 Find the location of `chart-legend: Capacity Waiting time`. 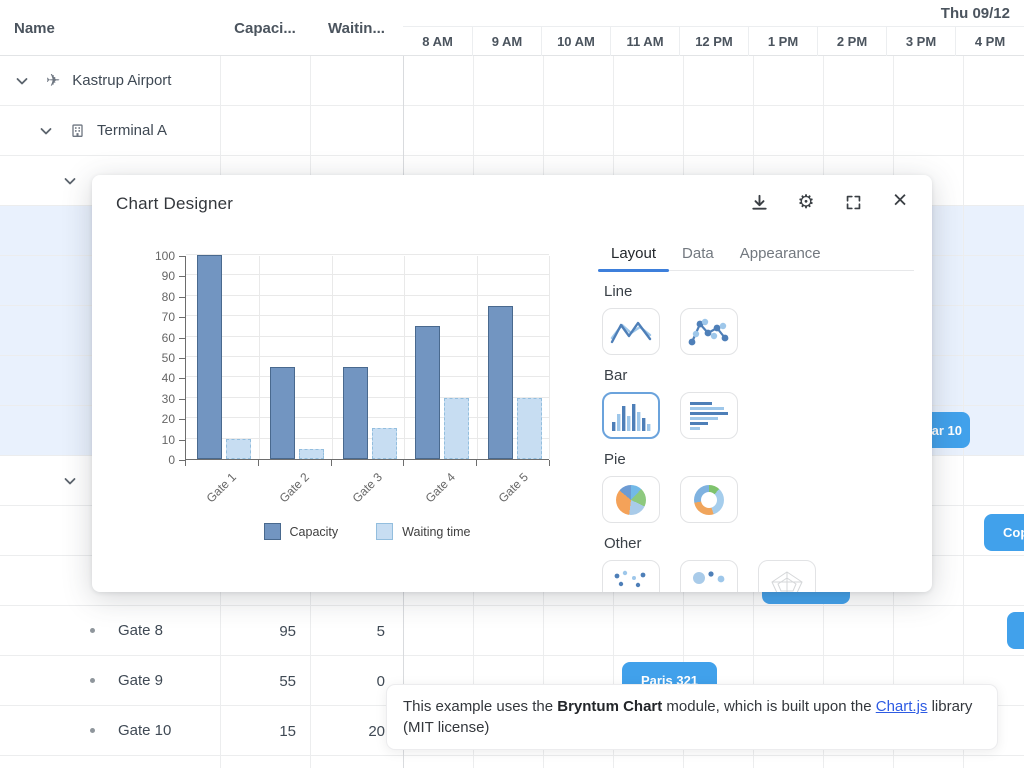

chart-legend: Capacity Waiting time is located at coordinates (367, 531).